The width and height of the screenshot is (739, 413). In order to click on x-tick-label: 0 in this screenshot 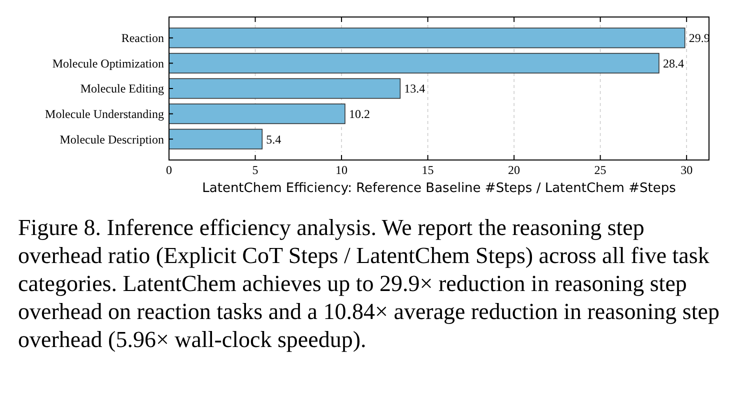, I will do `click(169, 170)`.